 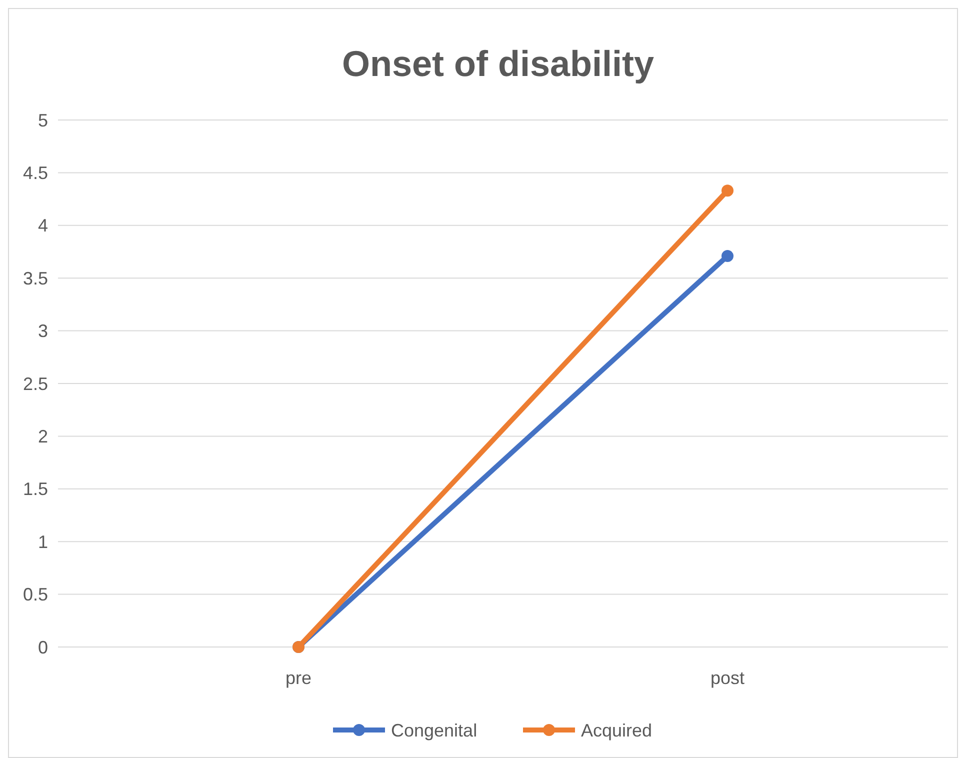 What do you see at coordinates (43, 226) in the screenshot?
I see `y-tick-label: 4` at bounding box center [43, 226].